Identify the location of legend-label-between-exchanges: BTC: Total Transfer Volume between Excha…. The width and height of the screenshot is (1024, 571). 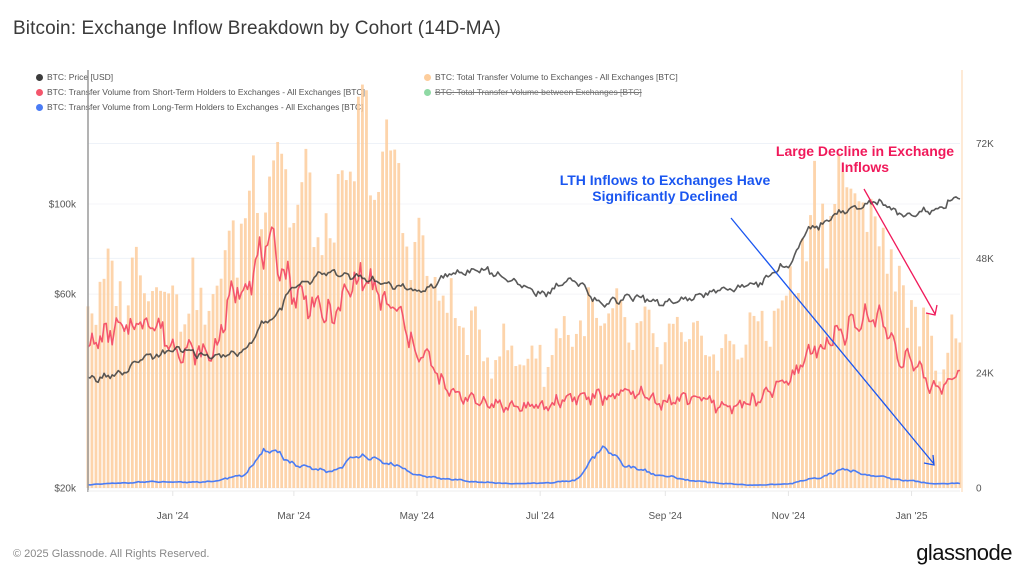
(538, 92).